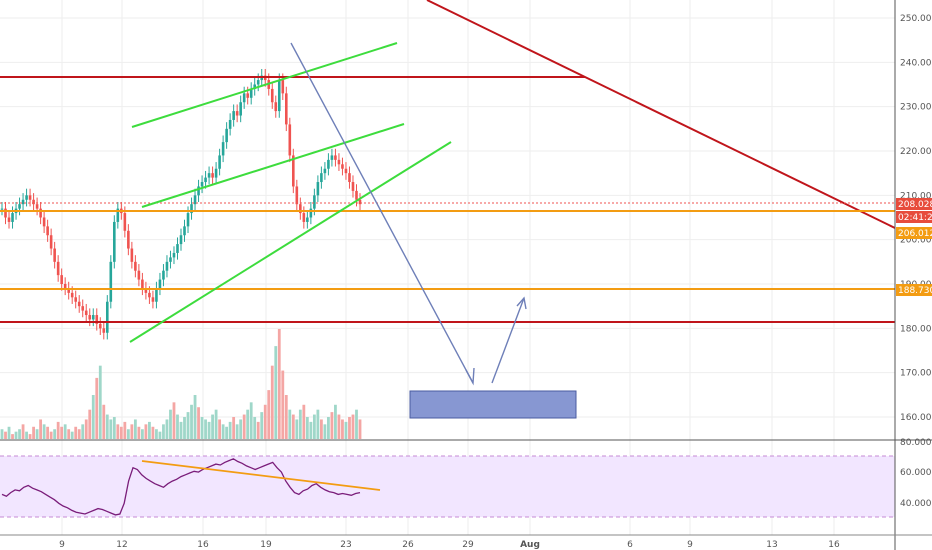  What do you see at coordinates (916, 152) in the screenshot?
I see `price-tick-label: 220.000` at bounding box center [916, 152].